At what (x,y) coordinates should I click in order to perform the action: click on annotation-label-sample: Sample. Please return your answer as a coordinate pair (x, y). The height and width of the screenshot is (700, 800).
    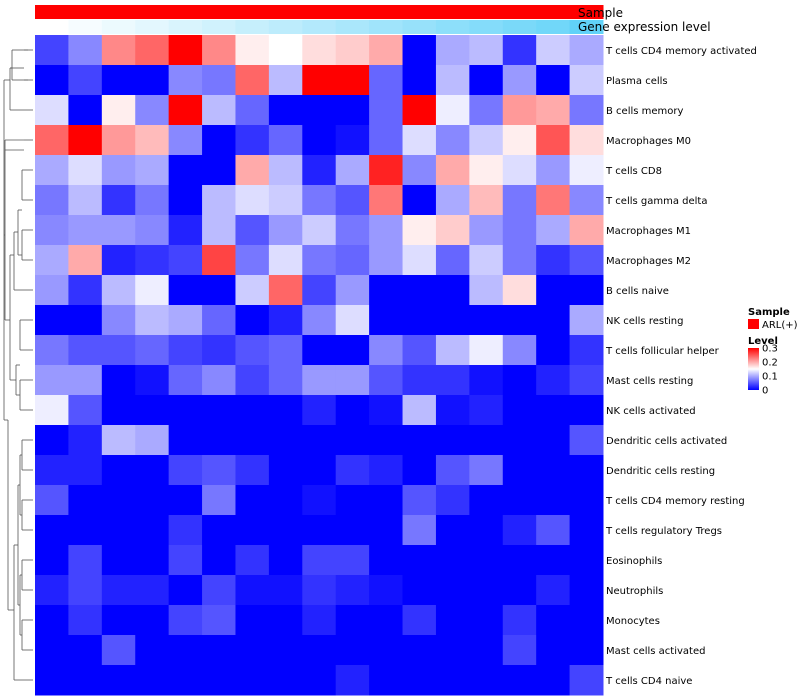
    Looking at the image, I should click on (600, 13).